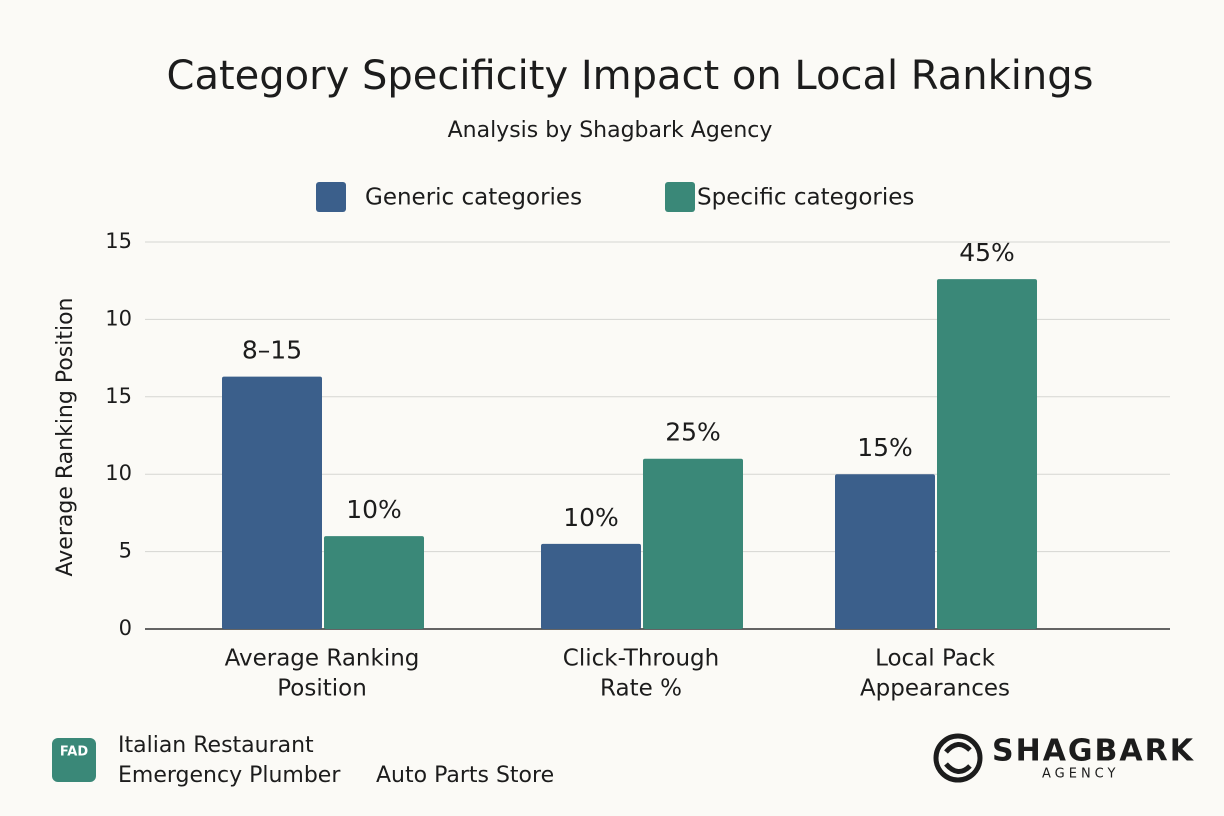 This screenshot has width=1224, height=816. What do you see at coordinates (641, 689) in the screenshot?
I see `x-tick-label: Rate %` at bounding box center [641, 689].